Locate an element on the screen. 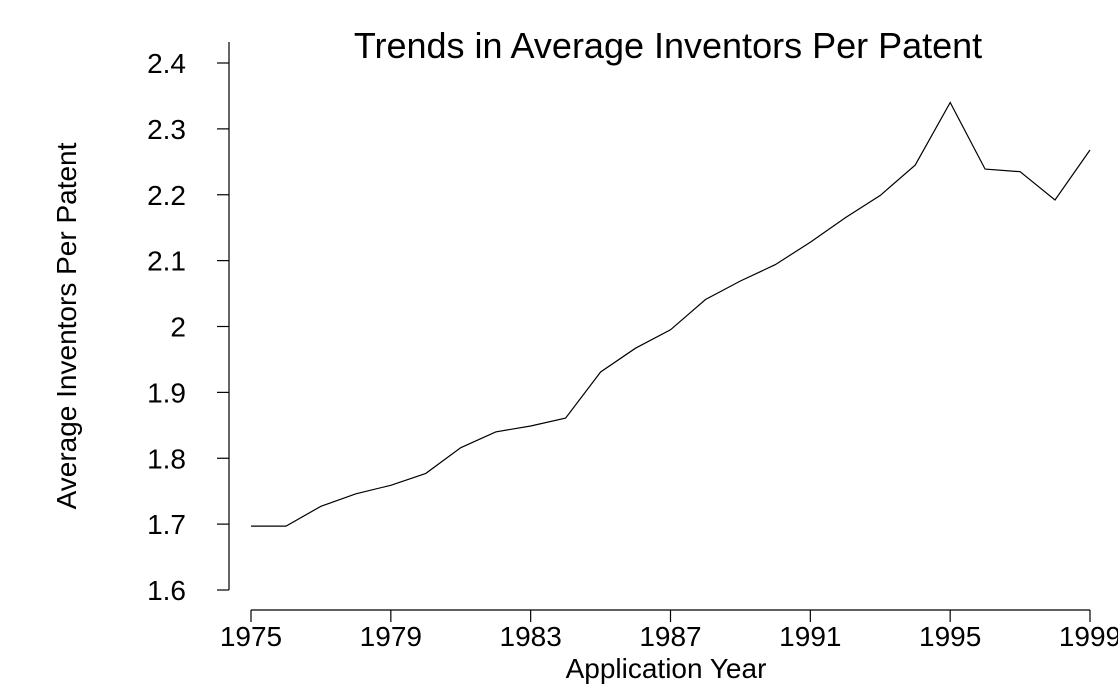 The width and height of the screenshot is (1118, 700). y-tick-label: 2.1 is located at coordinates (166, 261).